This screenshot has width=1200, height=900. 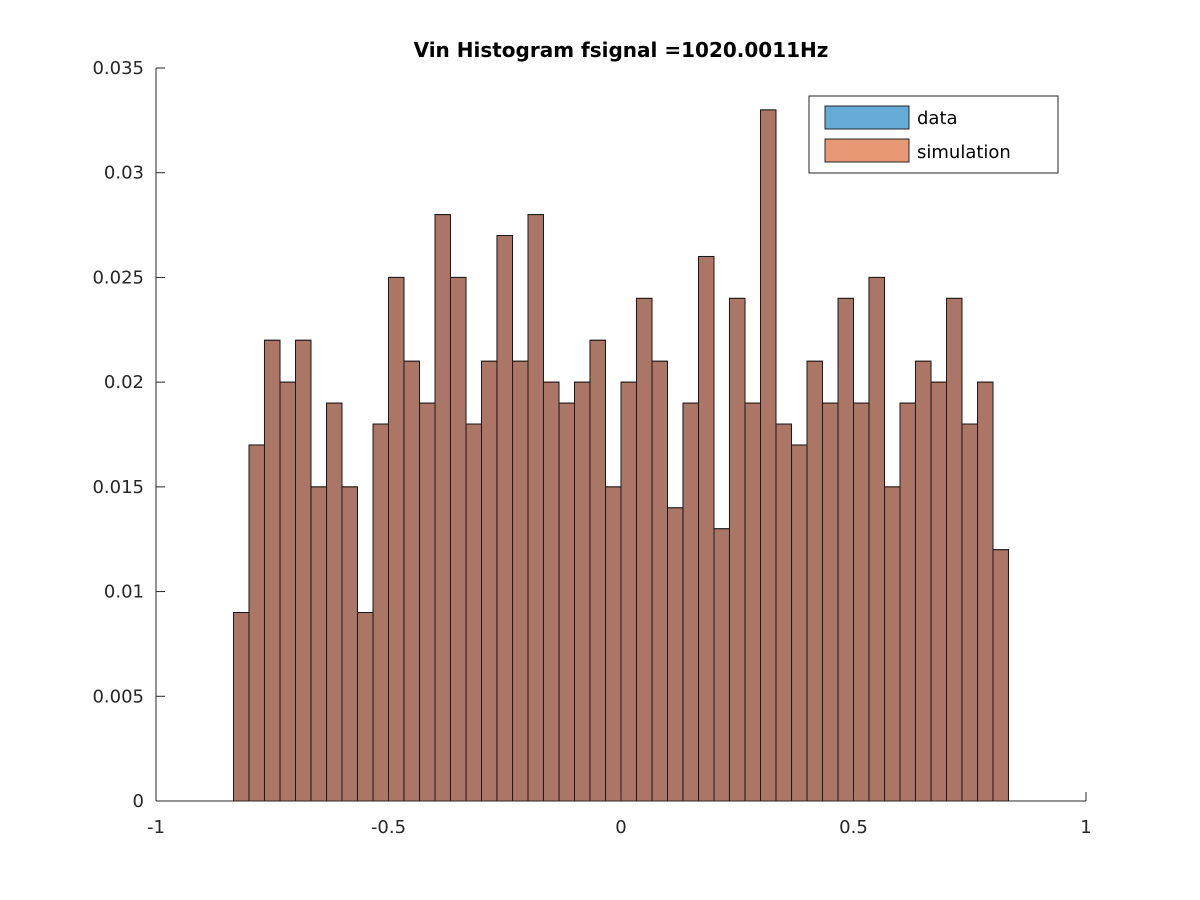 I want to click on y-tick-label-2: 0.01, so click(x=124, y=592).